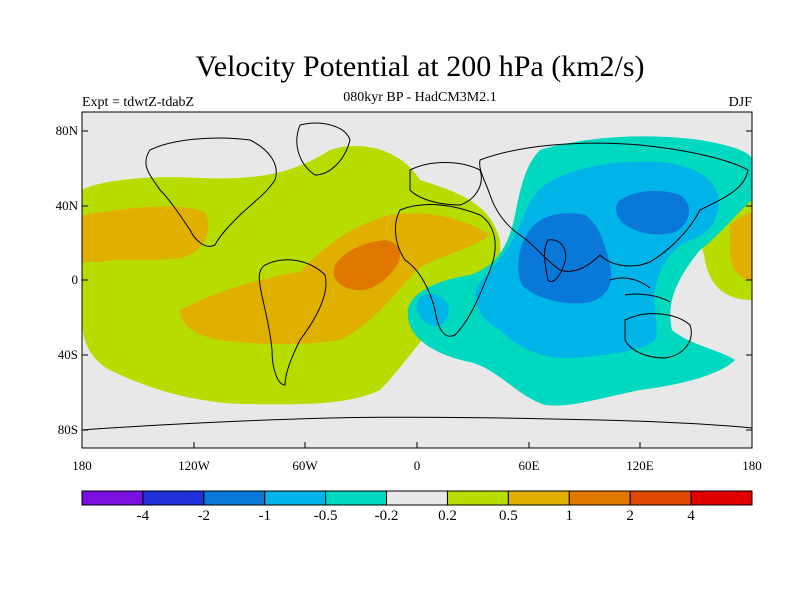  What do you see at coordinates (630, 516) in the screenshot?
I see `colorbar-label: 2` at bounding box center [630, 516].